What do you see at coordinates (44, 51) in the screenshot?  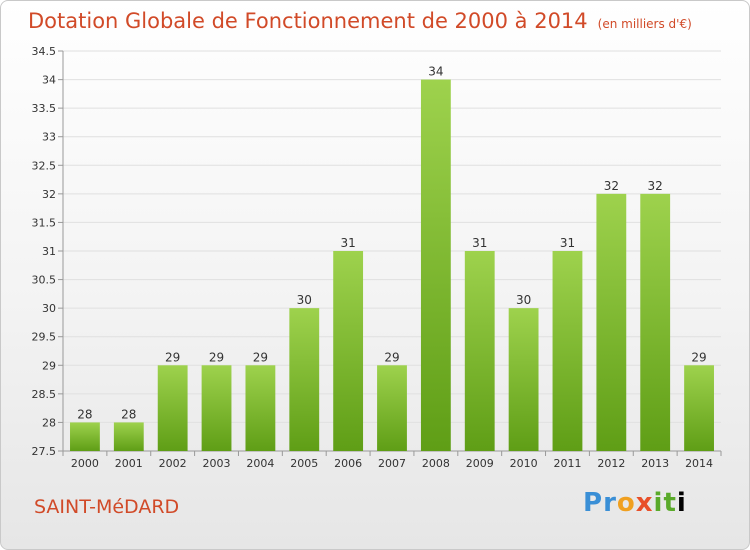 I see `y-tick-label: 34.5` at bounding box center [44, 51].